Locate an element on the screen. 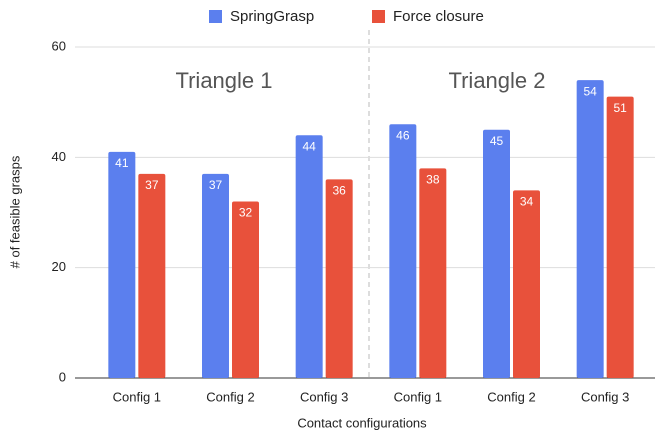  y-tick-label: 20 is located at coordinates (59, 266).